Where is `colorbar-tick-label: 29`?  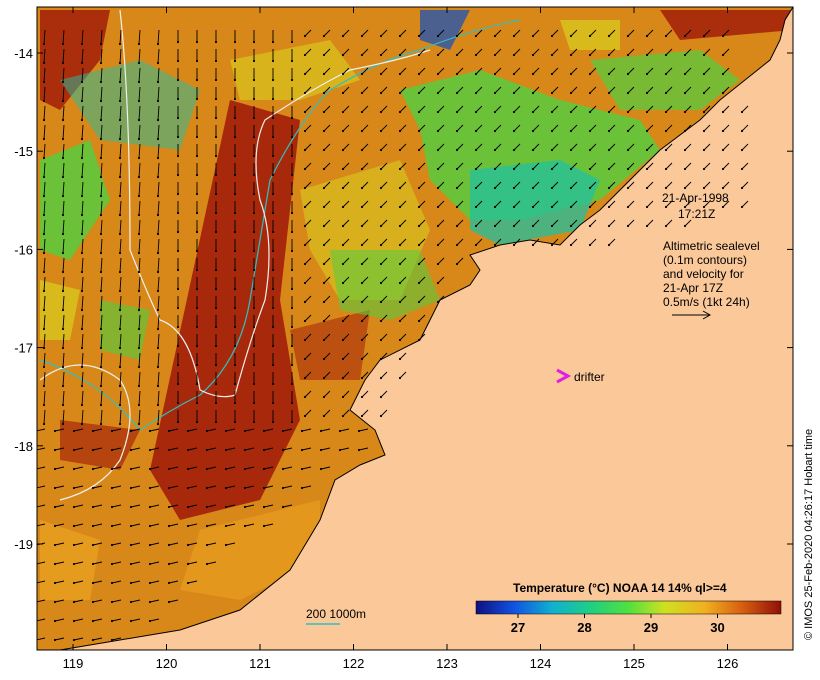 colorbar-tick-label: 29 is located at coordinates (651, 627).